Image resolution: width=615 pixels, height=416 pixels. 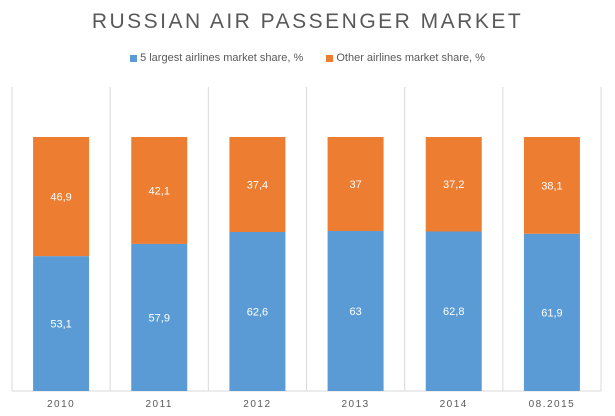 I want to click on x-tick-label: 2013, so click(x=355, y=404).